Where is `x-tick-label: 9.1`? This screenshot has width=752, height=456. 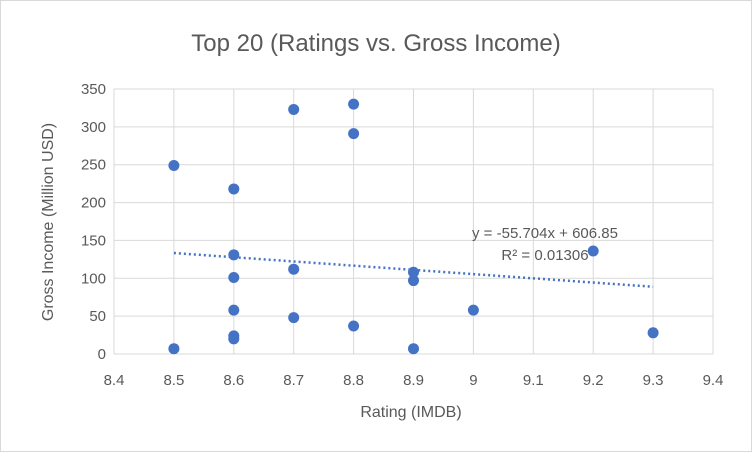
x-tick-label: 9.1 is located at coordinates (533, 380).